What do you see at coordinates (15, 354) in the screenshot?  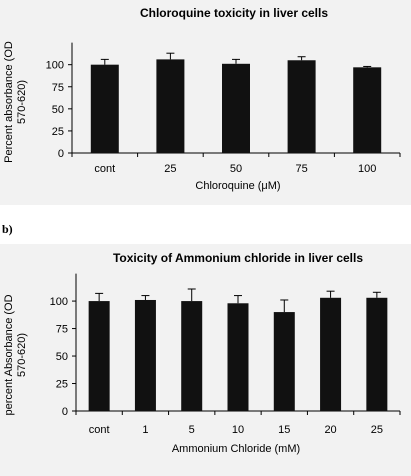 I see `y-axis-label: percent Absorbance (OD570-620)` at bounding box center [15, 354].